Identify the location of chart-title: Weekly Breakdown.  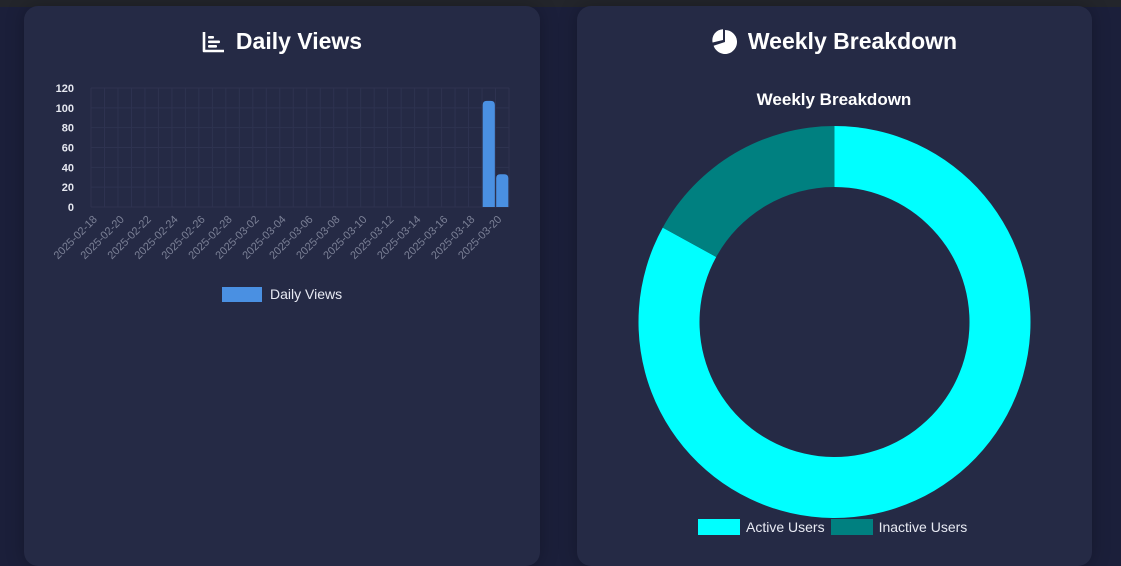
(834, 99).